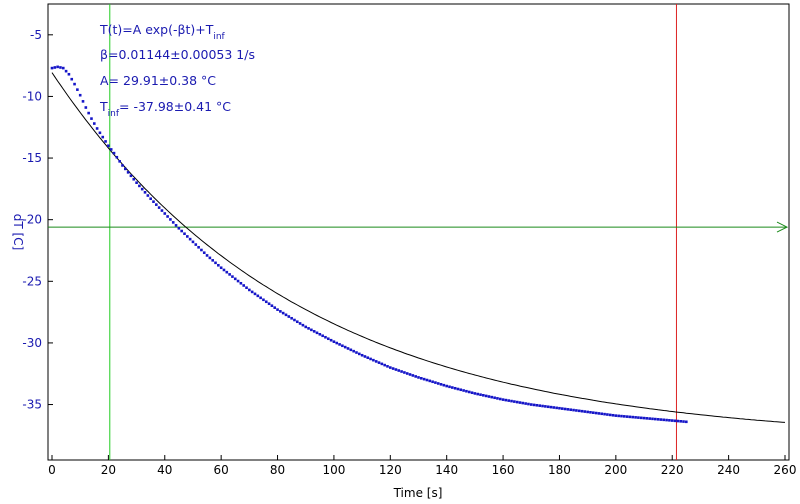  What do you see at coordinates (418, 493) in the screenshot?
I see `x-axis-label: Time [s]` at bounding box center [418, 493].